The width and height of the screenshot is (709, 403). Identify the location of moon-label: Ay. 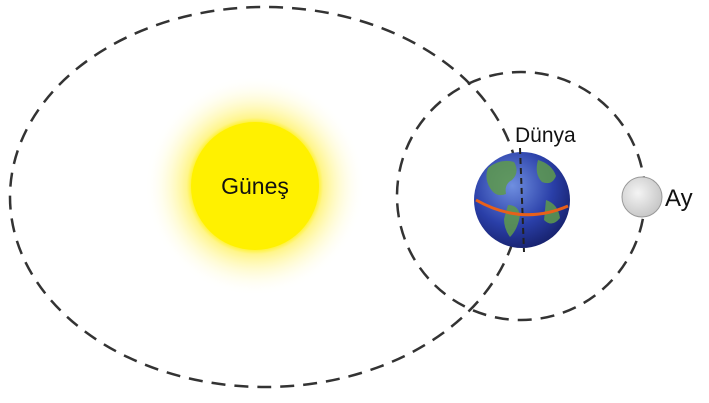
(679, 198).